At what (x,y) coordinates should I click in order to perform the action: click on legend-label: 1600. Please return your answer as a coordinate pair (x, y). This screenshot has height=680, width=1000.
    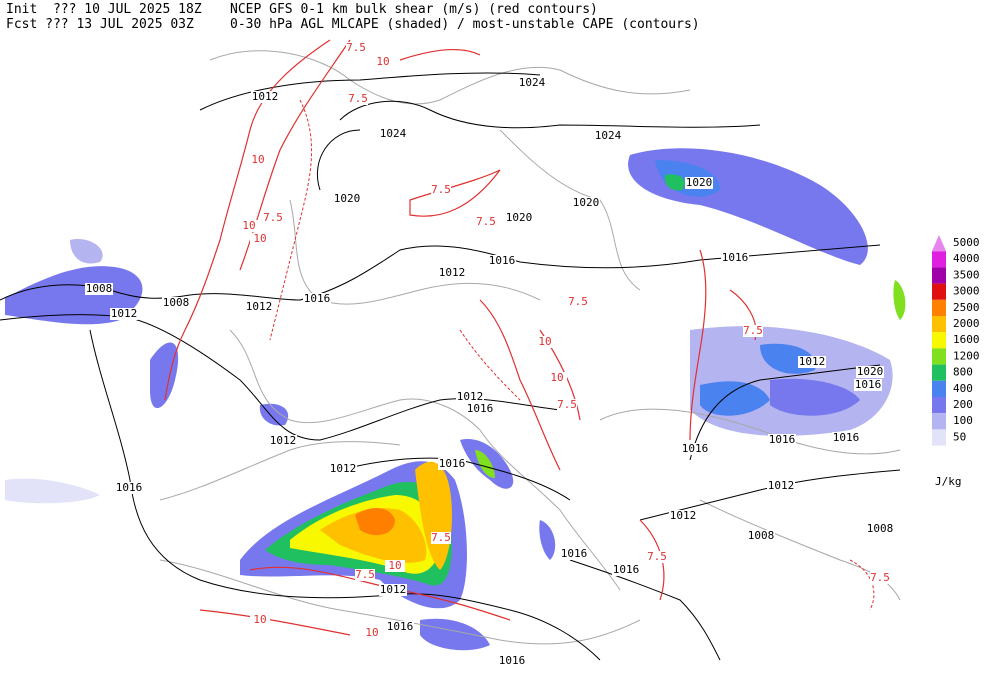
    Looking at the image, I should click on (966, 339).